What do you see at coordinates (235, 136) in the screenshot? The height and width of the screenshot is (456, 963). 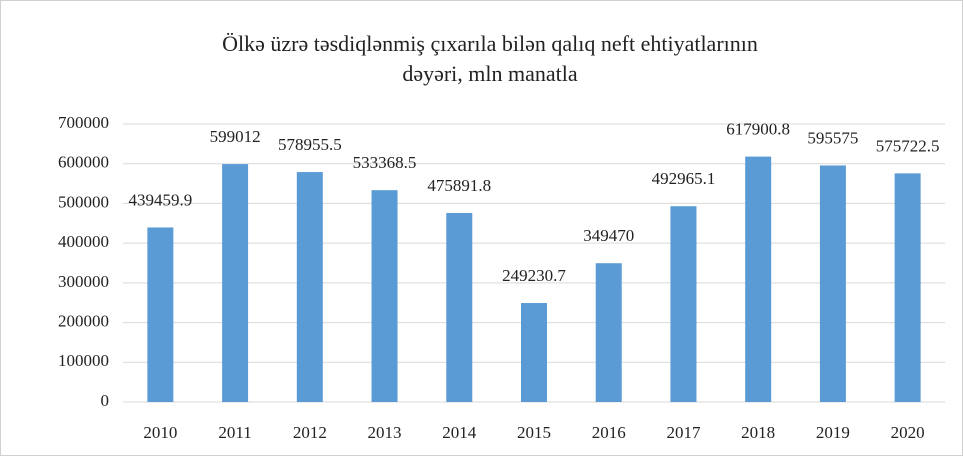 I see `data-label: 599012` at bounding box center [235, 136].